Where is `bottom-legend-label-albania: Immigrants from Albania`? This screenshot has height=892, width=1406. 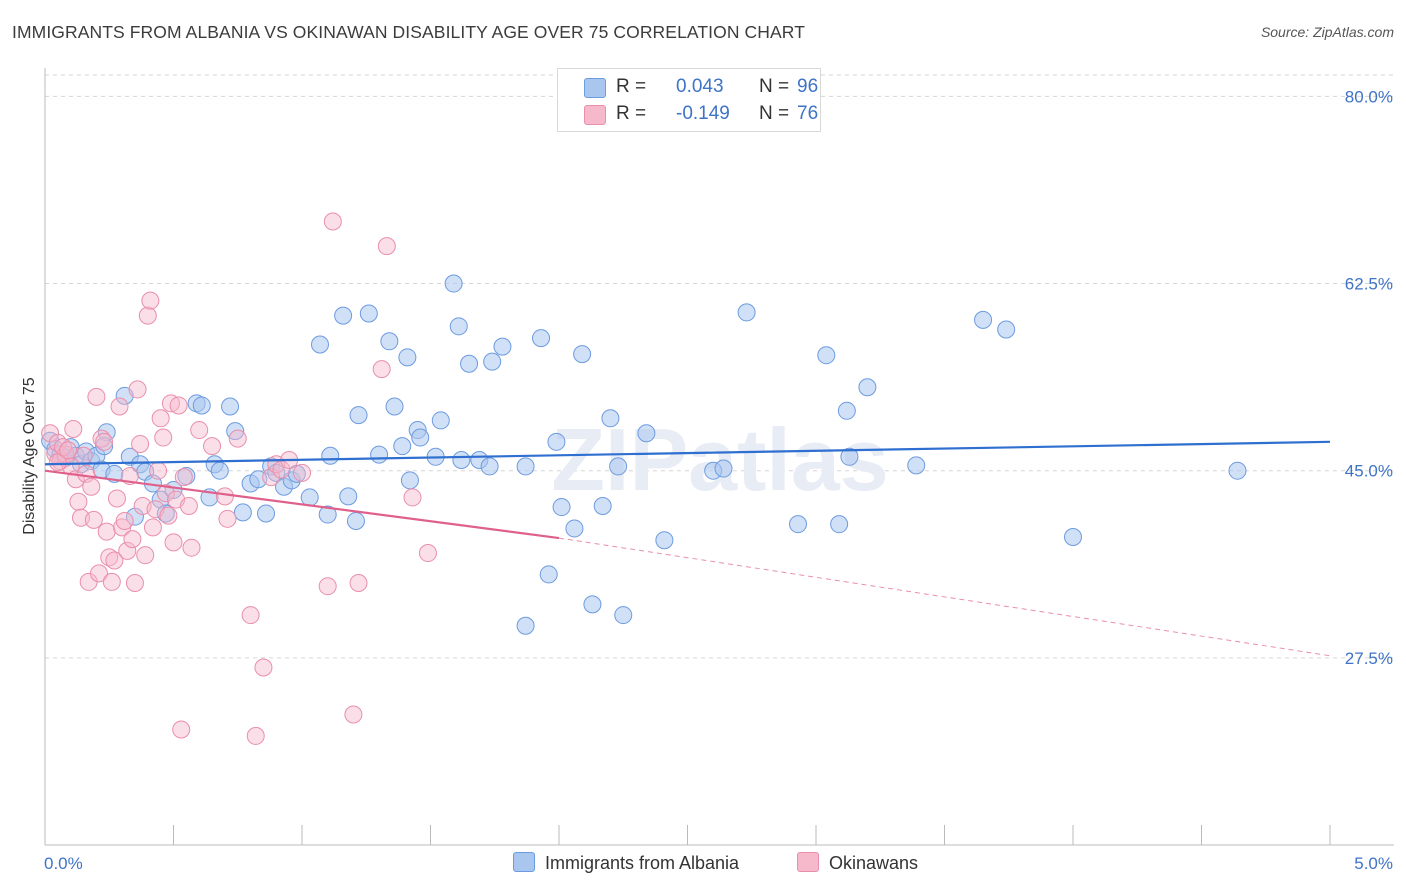
bottom-legend-label-albania: Immigrants from Albania is located at coordinates (642, 863).